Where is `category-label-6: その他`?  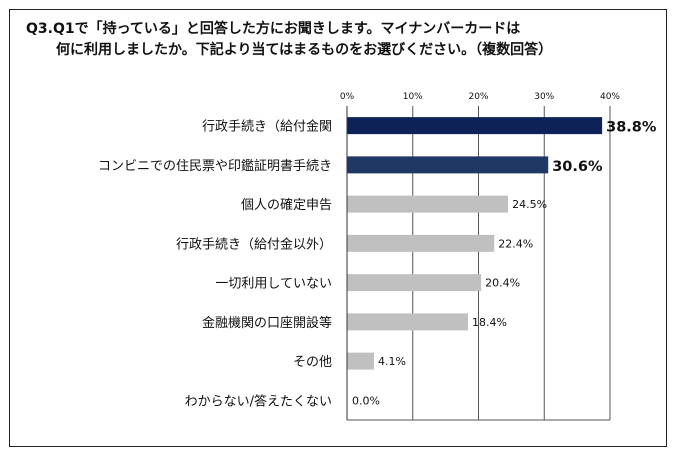 category-label-6: その他 is located at coordinates (312, 362).